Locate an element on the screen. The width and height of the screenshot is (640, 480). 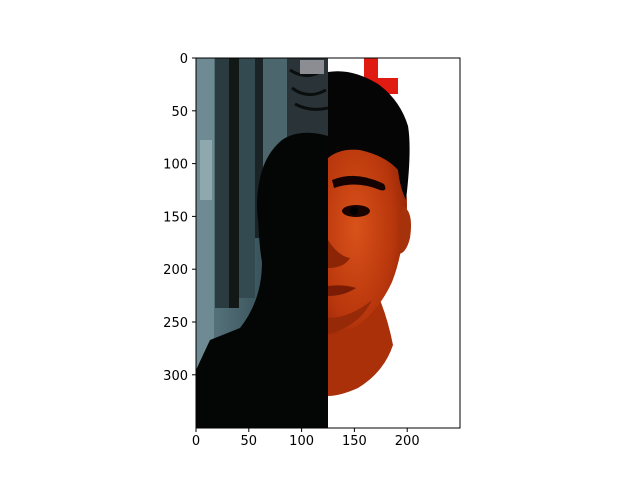
y-tick-label: 200 is located at coordinates (175, 270).